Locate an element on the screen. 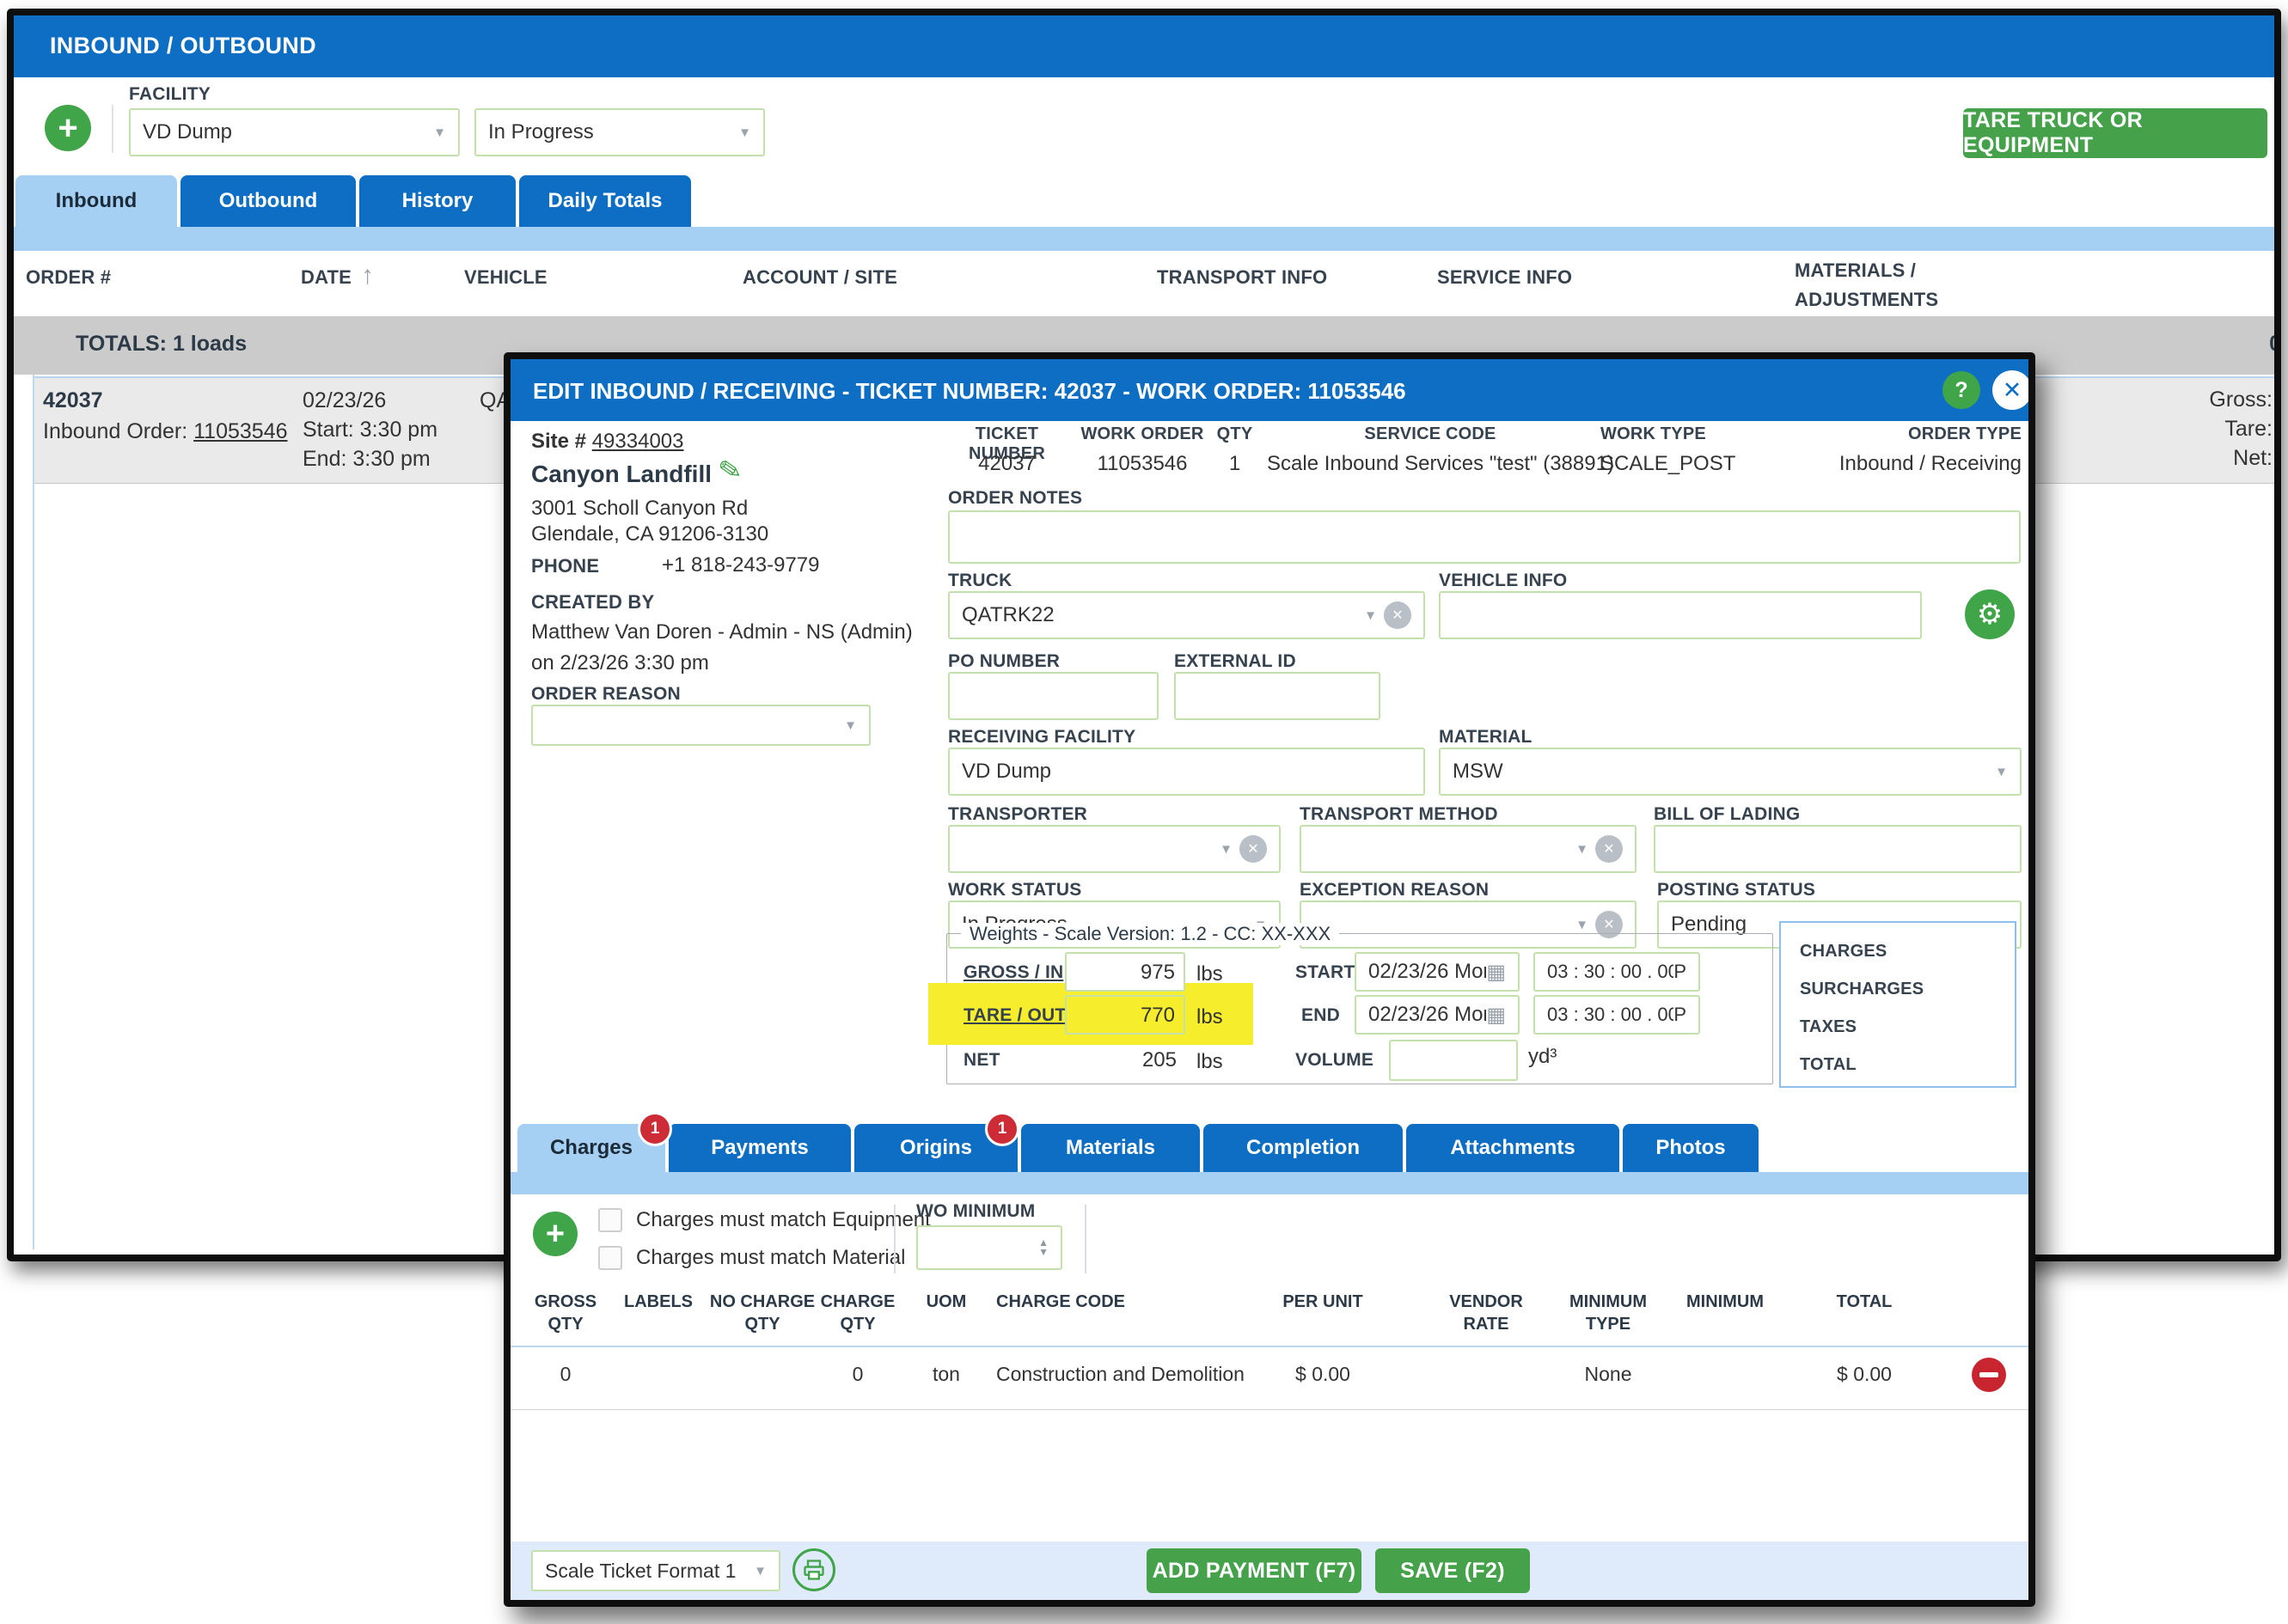  window-title-bar: INBOUND / OUTBOUND is located at coordinates (1144, 46).